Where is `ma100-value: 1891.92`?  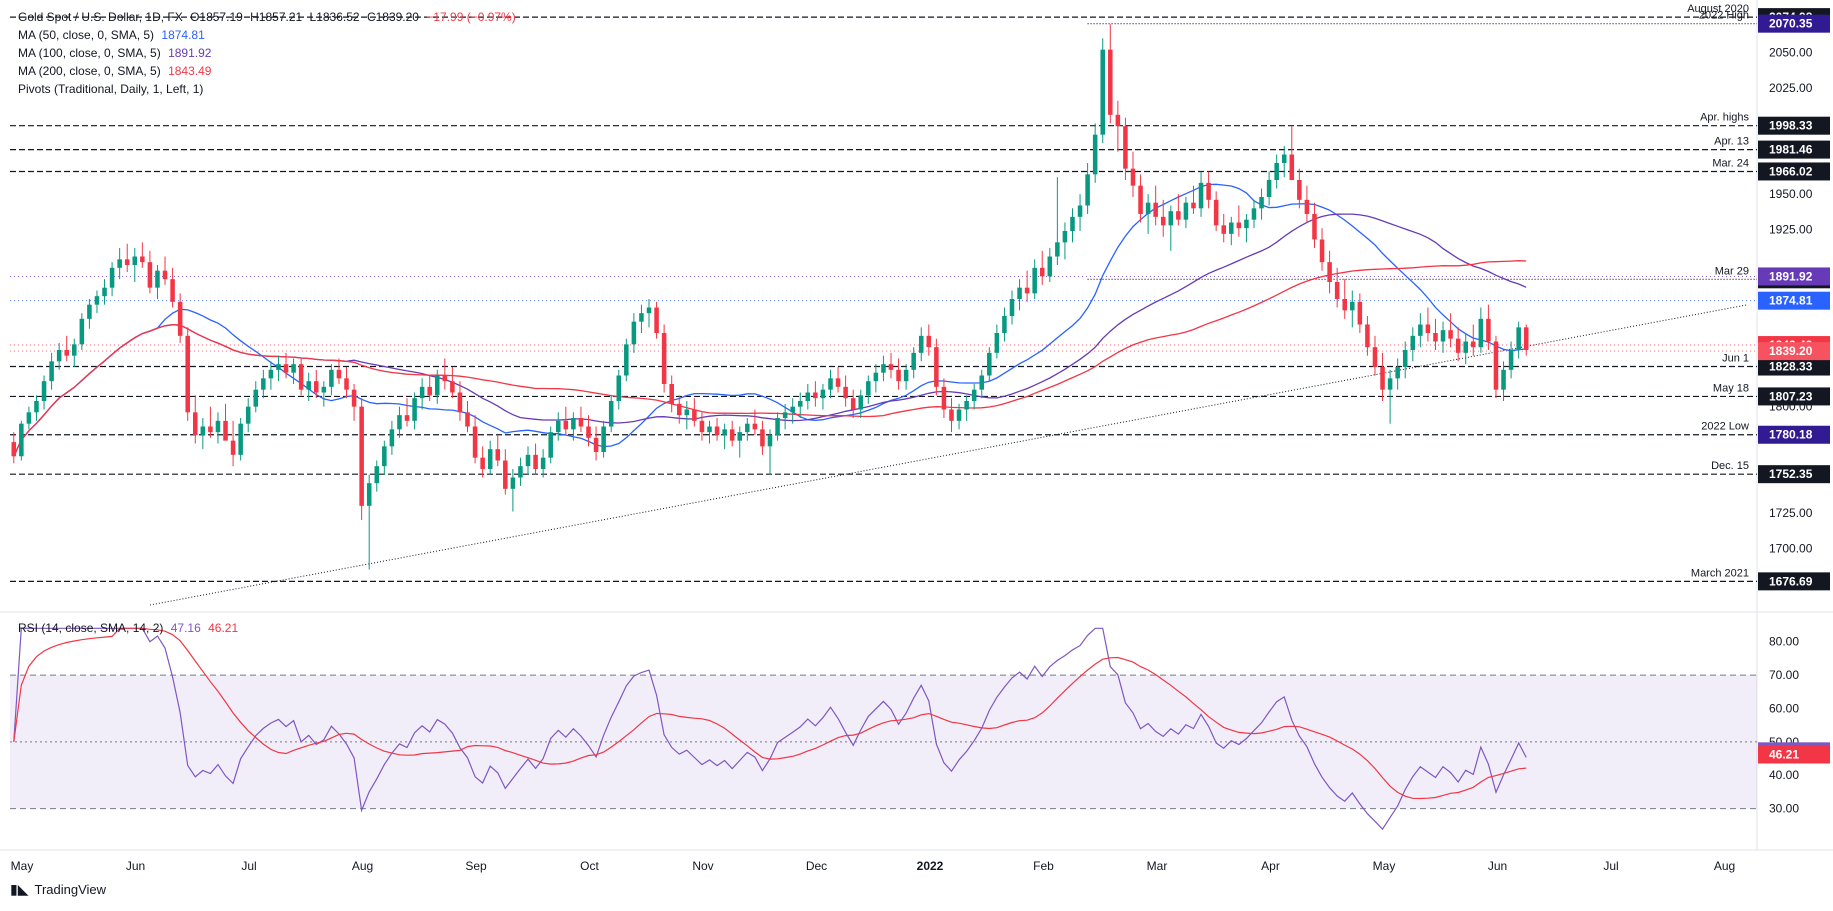
ma100-value: 1891.92 is located at coordinates (190, 53).